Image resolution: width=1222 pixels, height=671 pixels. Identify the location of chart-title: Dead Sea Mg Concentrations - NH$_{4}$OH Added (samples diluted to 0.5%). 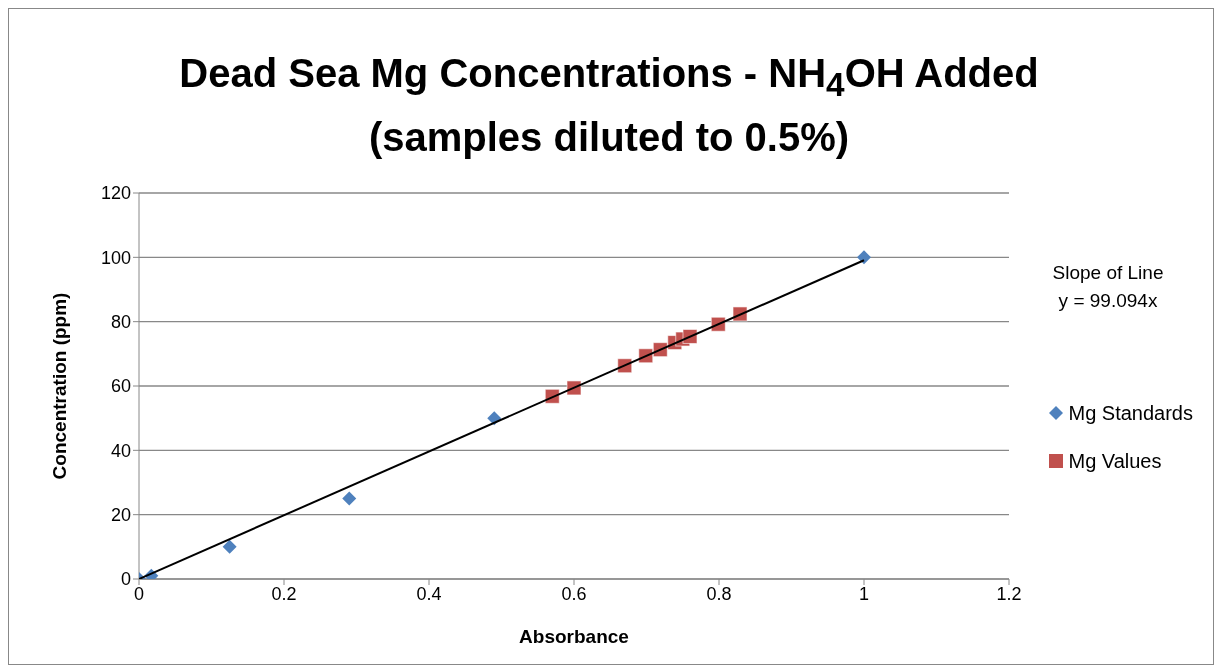
(609, 105).